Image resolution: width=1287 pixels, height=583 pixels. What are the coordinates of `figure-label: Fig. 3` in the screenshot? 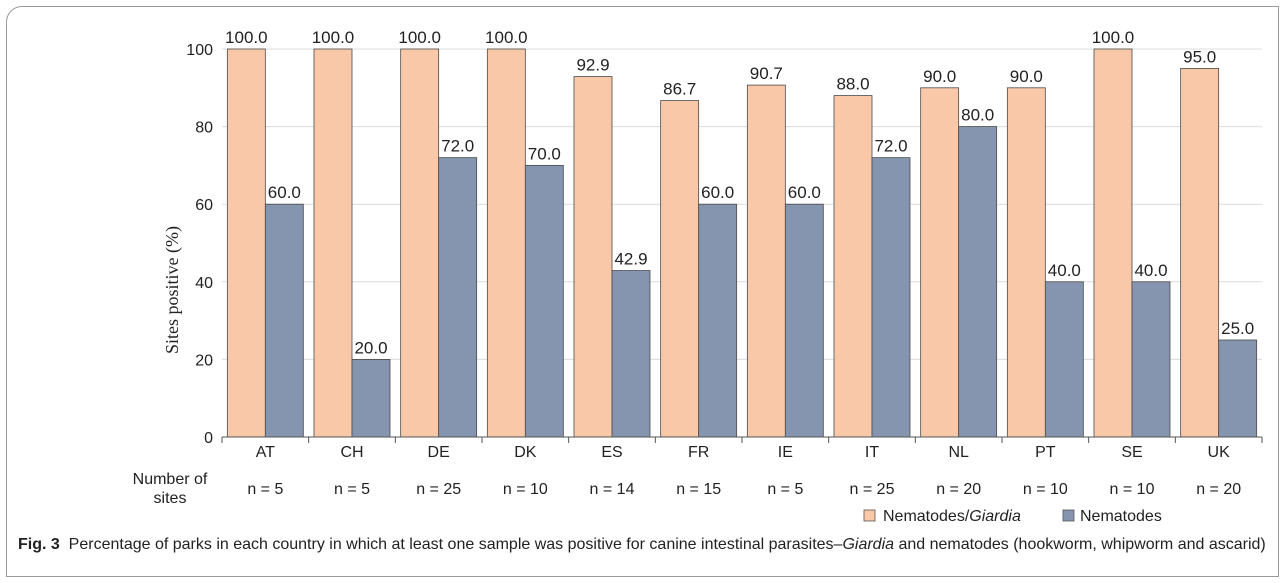 It's located at (39, 544).